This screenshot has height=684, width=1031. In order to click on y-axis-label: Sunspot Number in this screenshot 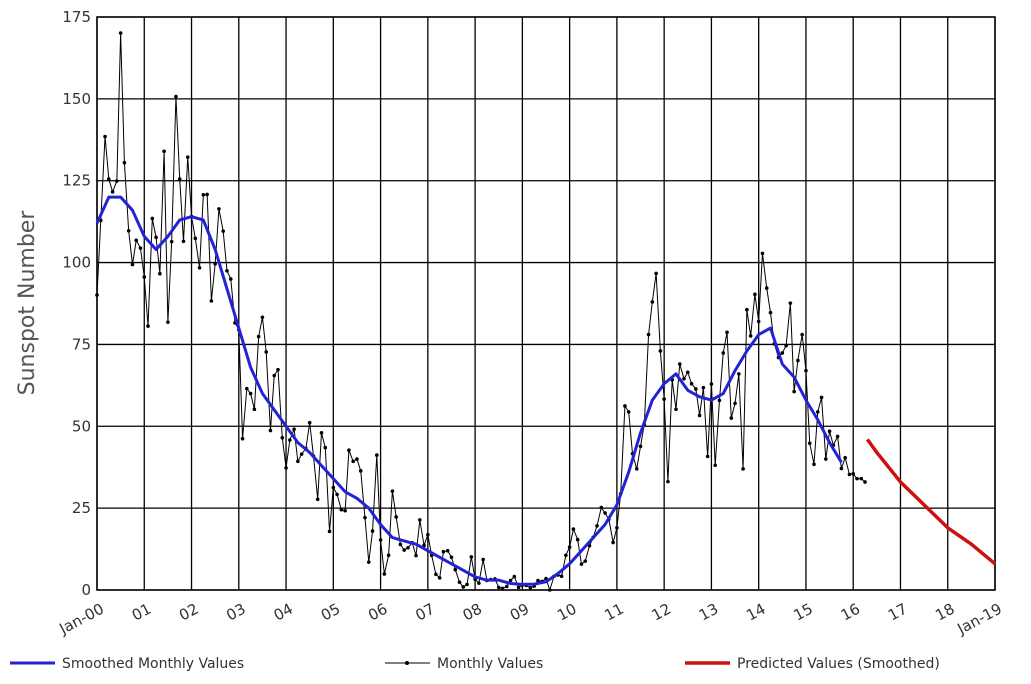, I will do `click(27, 303)`.